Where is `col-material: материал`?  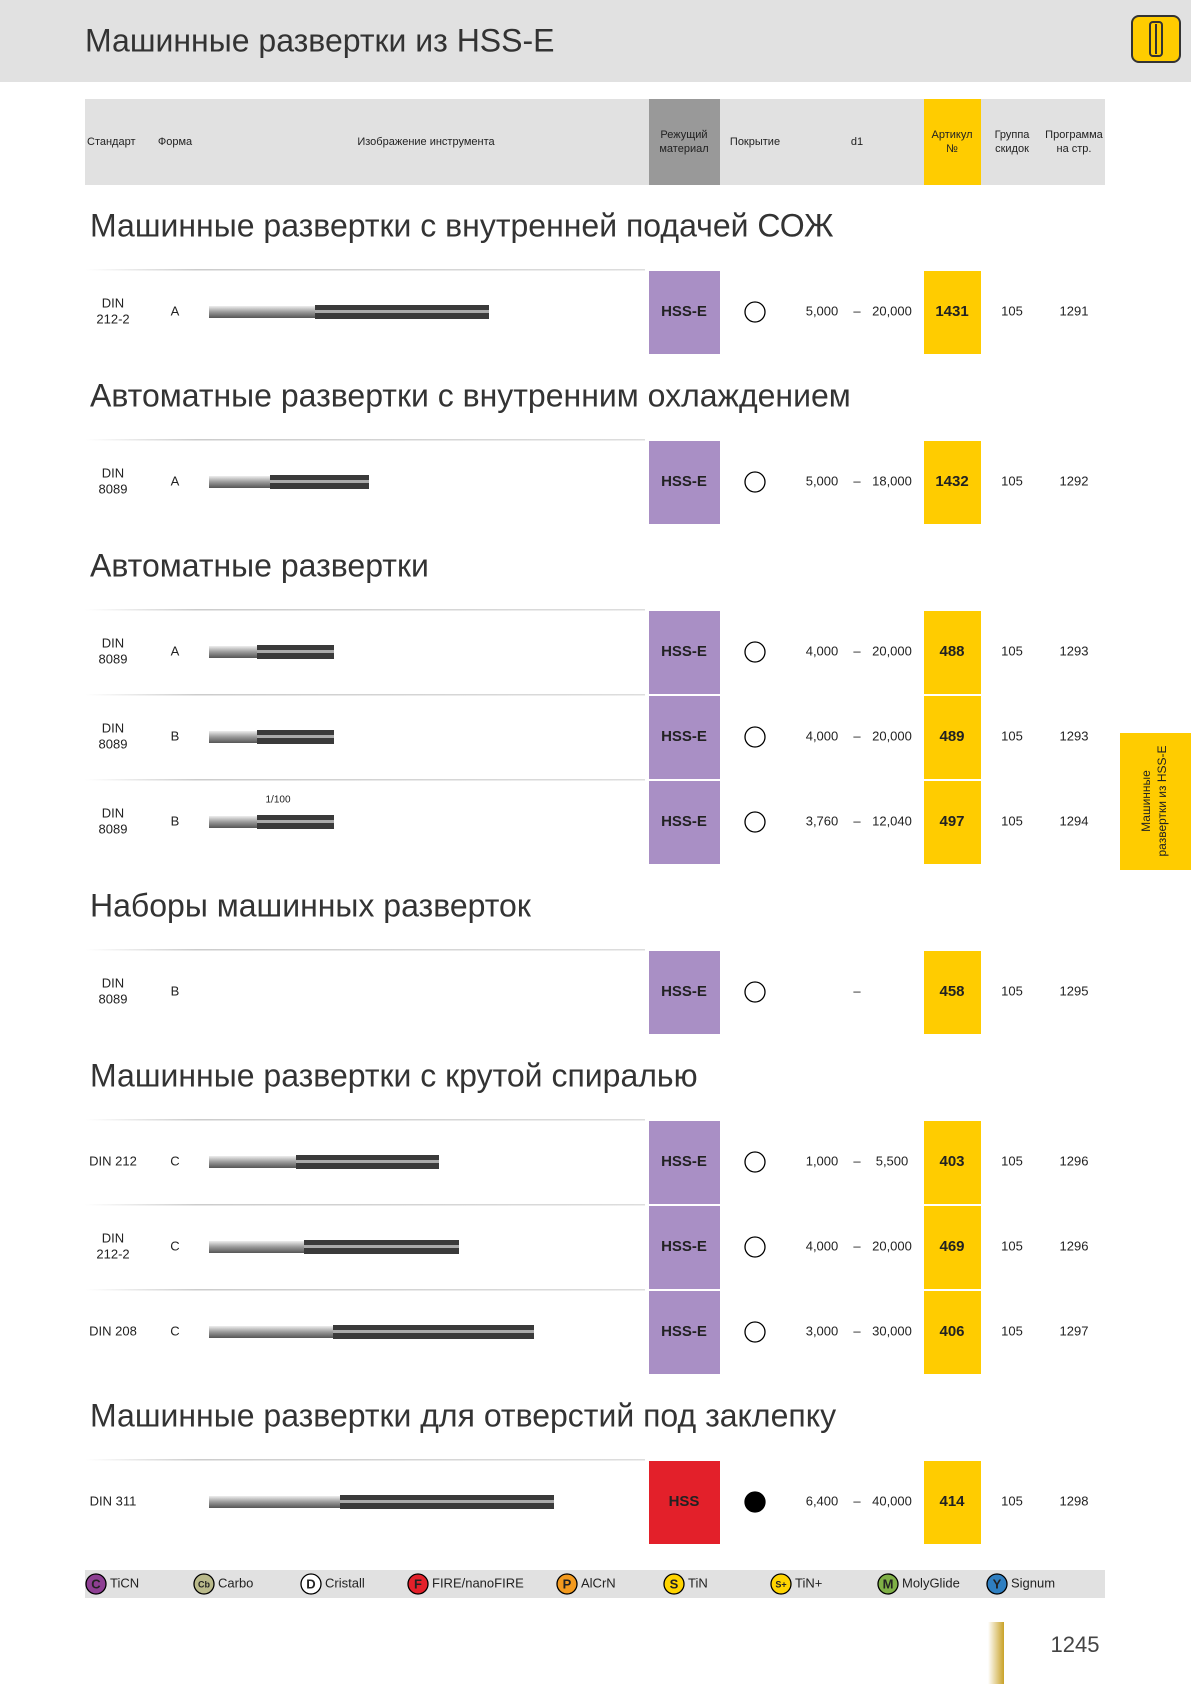 col-material: материал is located at coordinates (683, 149).